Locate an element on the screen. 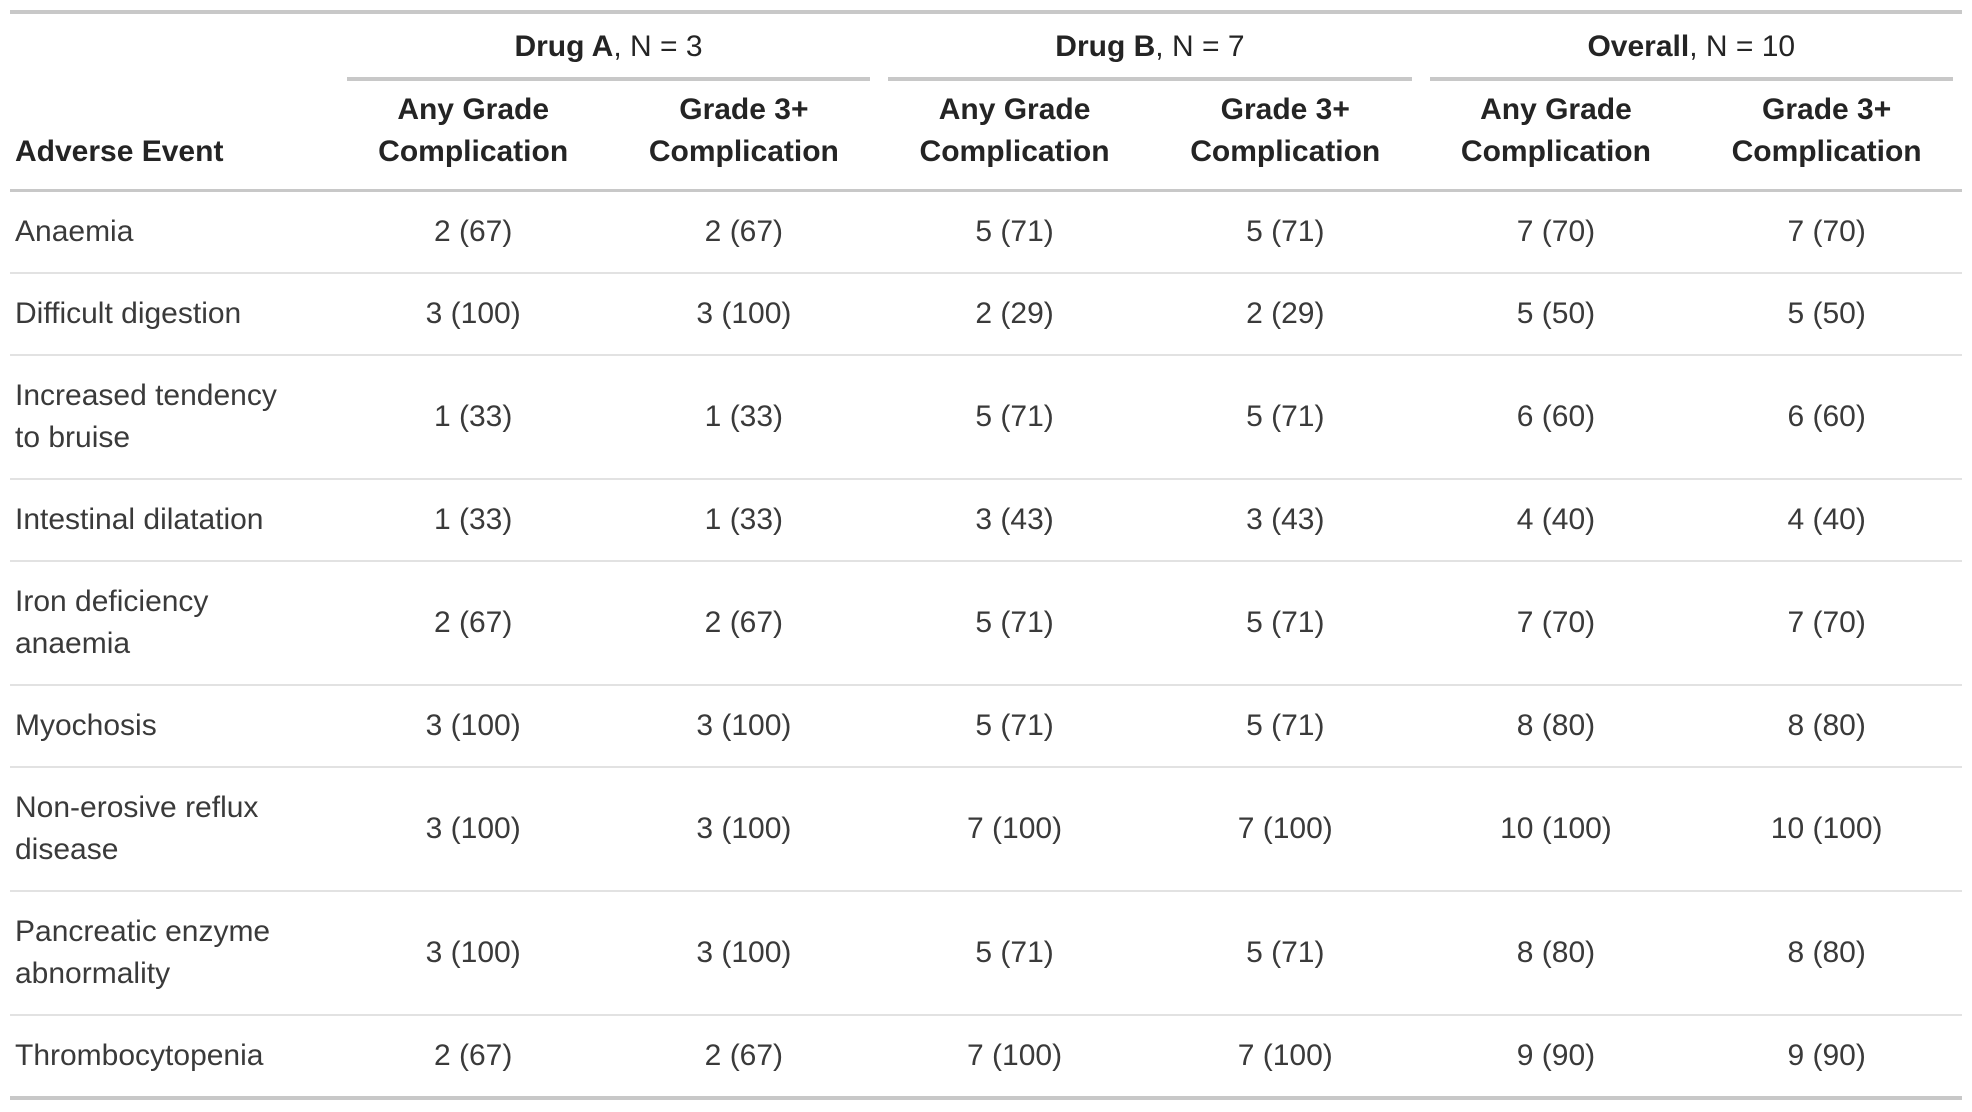 The image size is (1972, 1112). spanner-drug-a-n: , N = 3 is located at coordinates (658, 46).